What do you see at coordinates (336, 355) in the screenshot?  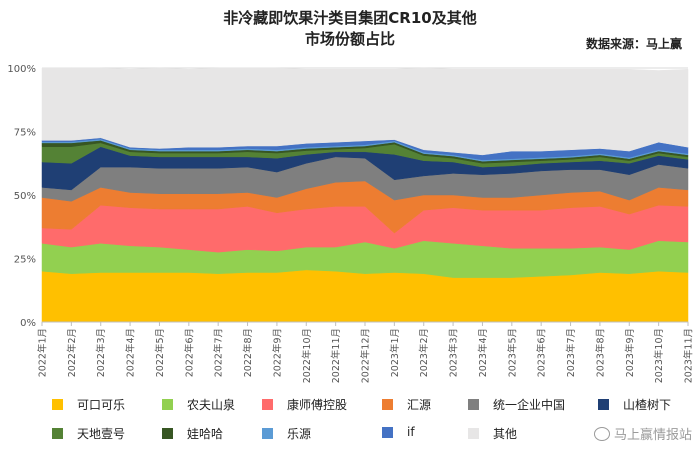 I see `x-tick-label: 2022年11月` at bounding box center [336, 355].